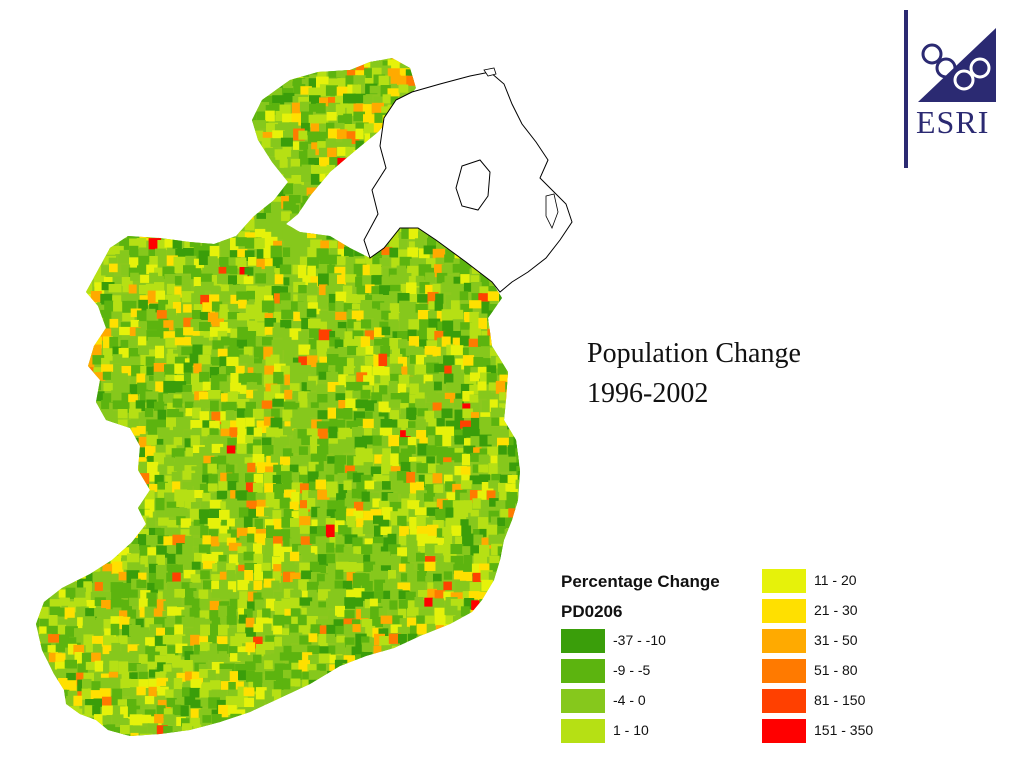 The height and width of the screenshot is (768, 1024). What do you see at coordinates (490, 72) in the screenshot?
I see `rathlin-island` at bounding box center [490, 72].